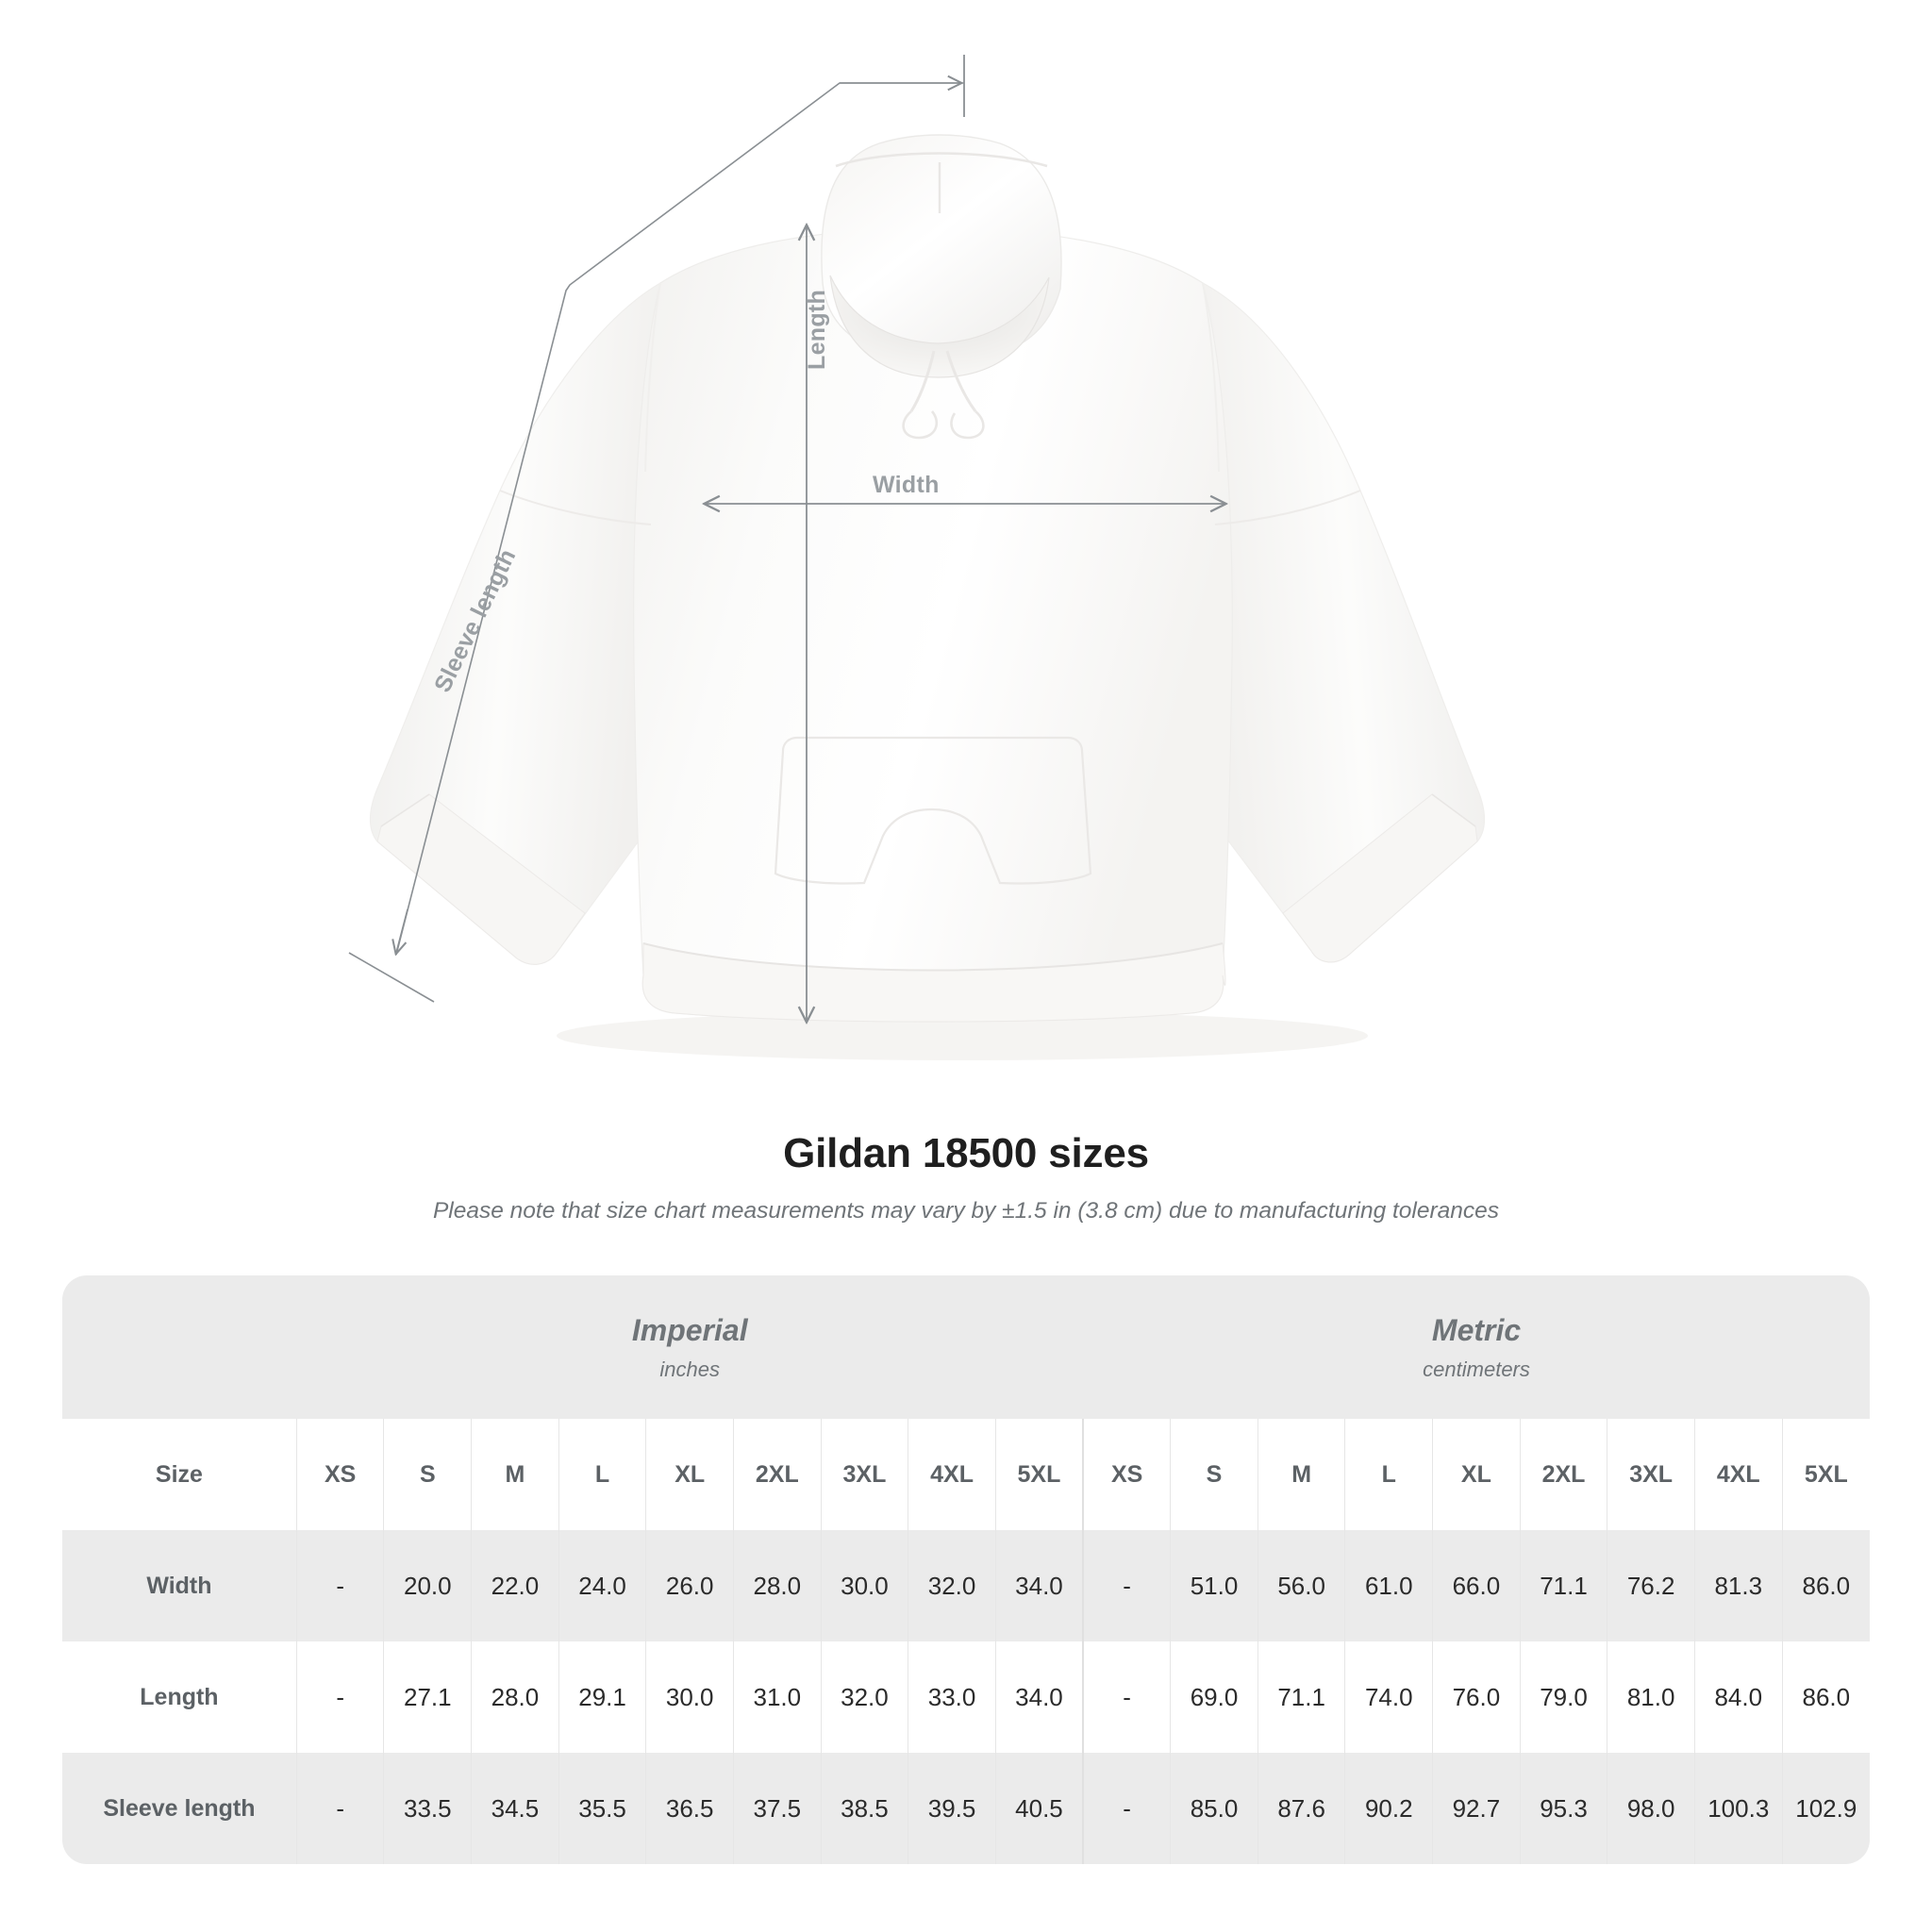 Image resolution: width=1932 pixels, height=1932 pixels. What do you see at coordinates (777, 1697) in the screenshot?
I see `cell-length-imperial-2xl: 31.0` at bounding box center [777, 1697].